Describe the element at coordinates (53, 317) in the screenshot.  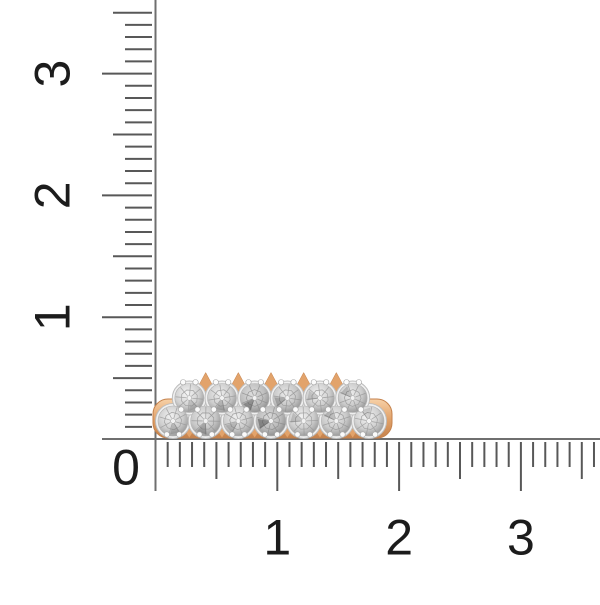
I see `vertical-ruler-label-1cm: 1` at that location.